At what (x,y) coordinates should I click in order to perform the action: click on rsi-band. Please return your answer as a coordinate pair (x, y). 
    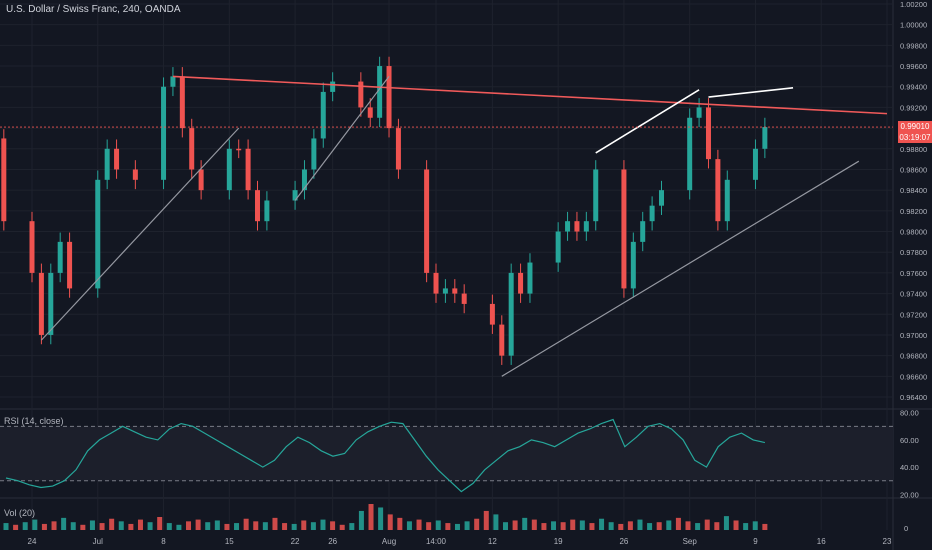
    Looking at the image, I should click on (446, 453).